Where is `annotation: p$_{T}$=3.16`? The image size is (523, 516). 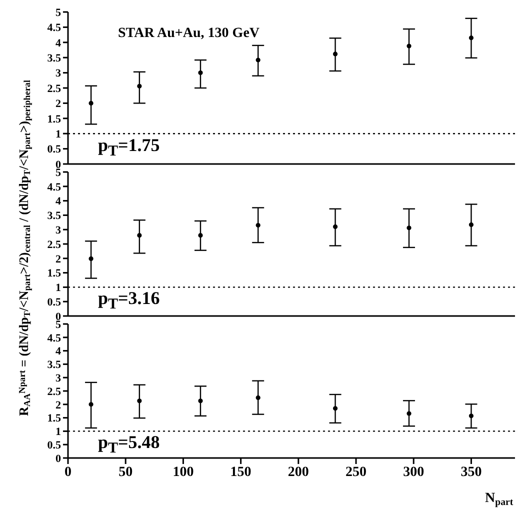
annotation: p$_{T}$=3.16 is located at coordinates (129, 301).